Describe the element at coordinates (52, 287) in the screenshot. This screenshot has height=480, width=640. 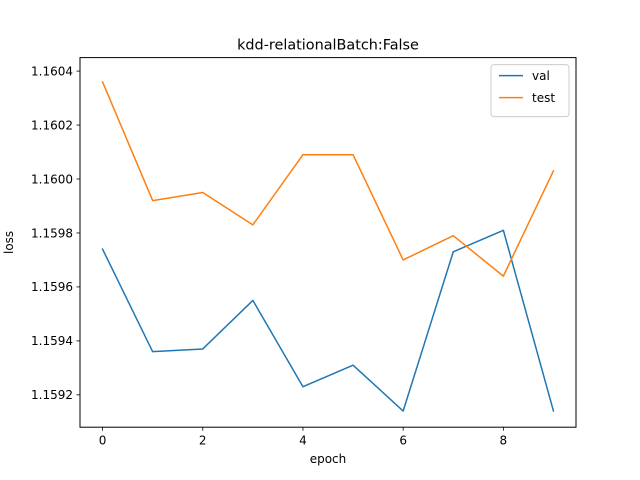
I see `y-tick-label: 1.1596` at that location.